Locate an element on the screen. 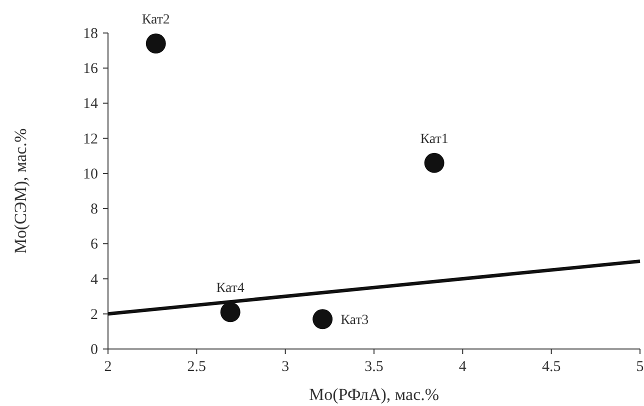  y-tick-label: 8 is located at coordinates (94, 210).